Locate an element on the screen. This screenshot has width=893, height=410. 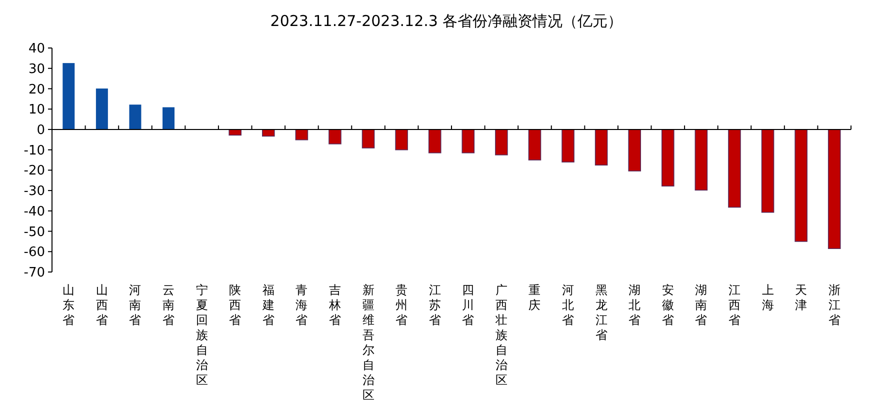
y-tick-label: -60 is located at coordinates (34, 252).